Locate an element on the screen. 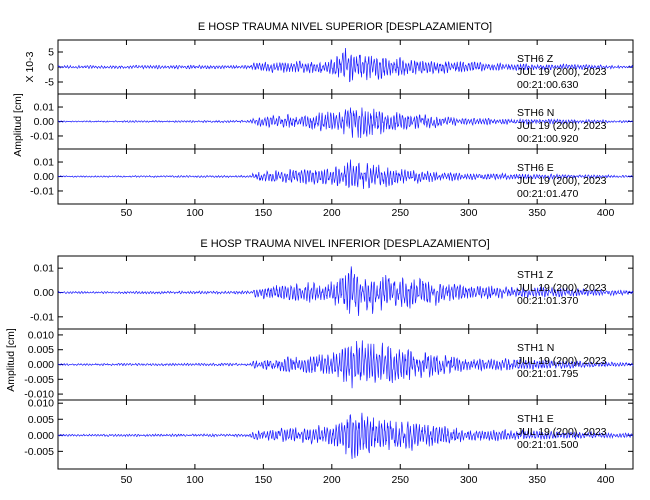  panel-frame is located at coordinates (345, 434).